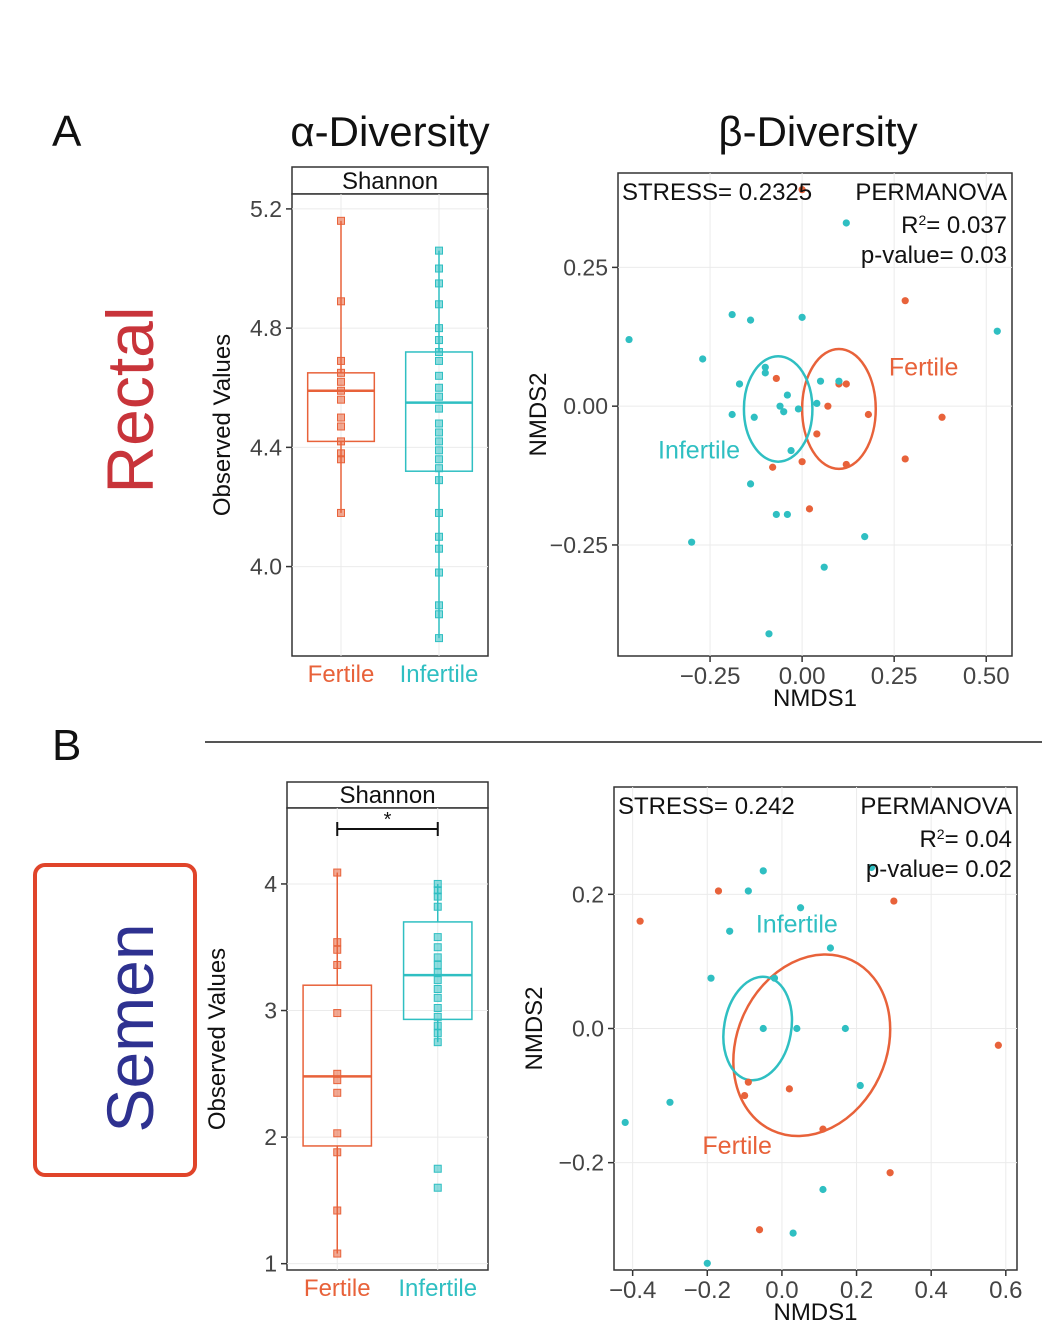  I want to click on panel-a-label: A, so click(67, 131).